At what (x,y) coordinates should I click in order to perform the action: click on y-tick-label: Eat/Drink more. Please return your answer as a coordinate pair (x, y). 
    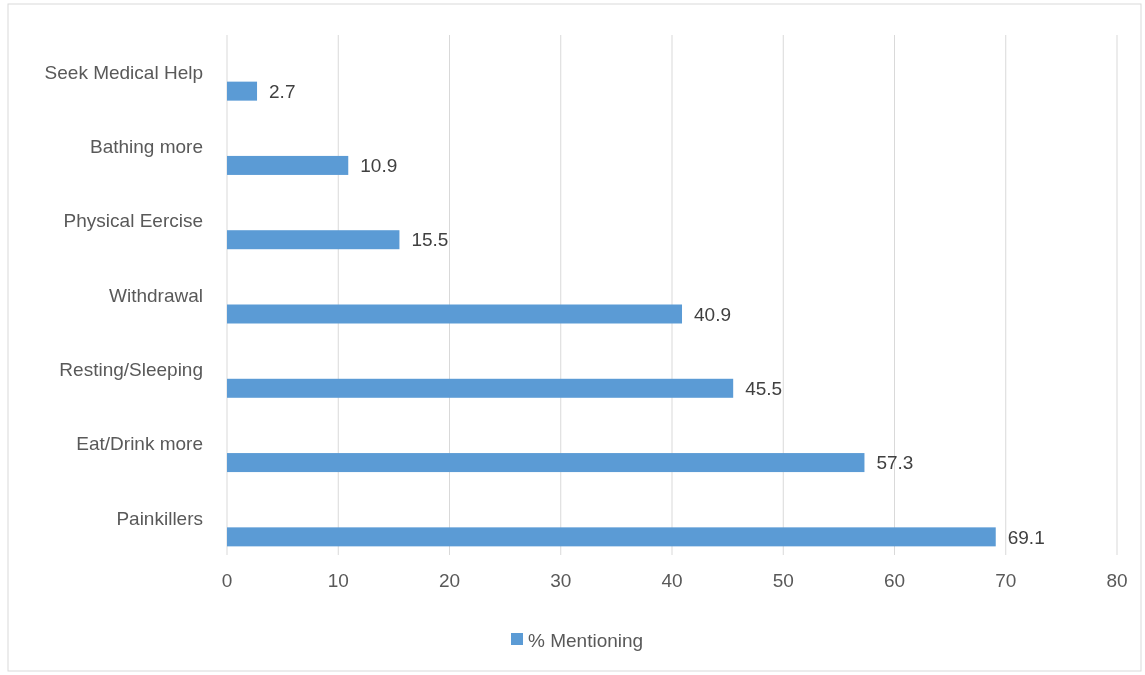
    Looking at the image, I should click on (139, 444).